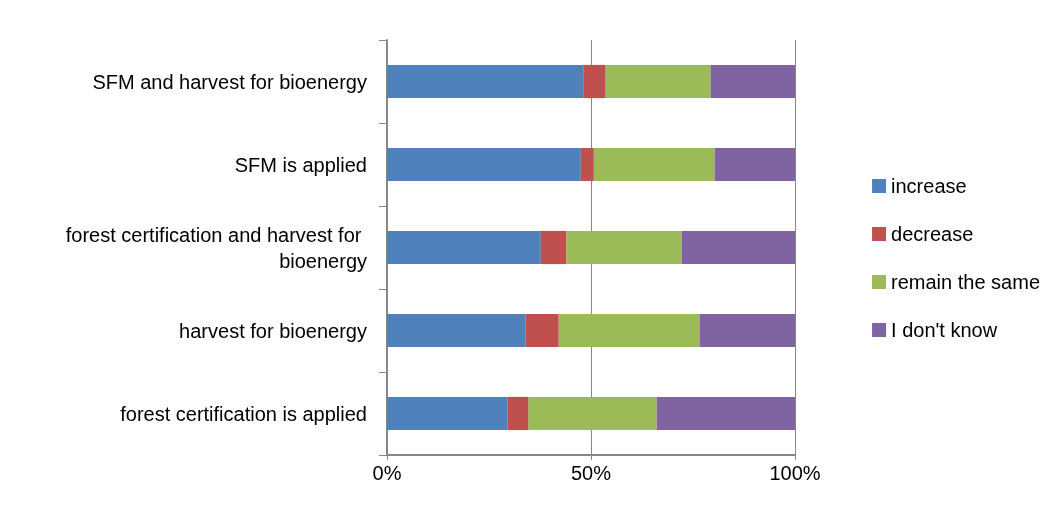  I want to click on y-tick-label: harvest for bioenergy, so click(273, 330).